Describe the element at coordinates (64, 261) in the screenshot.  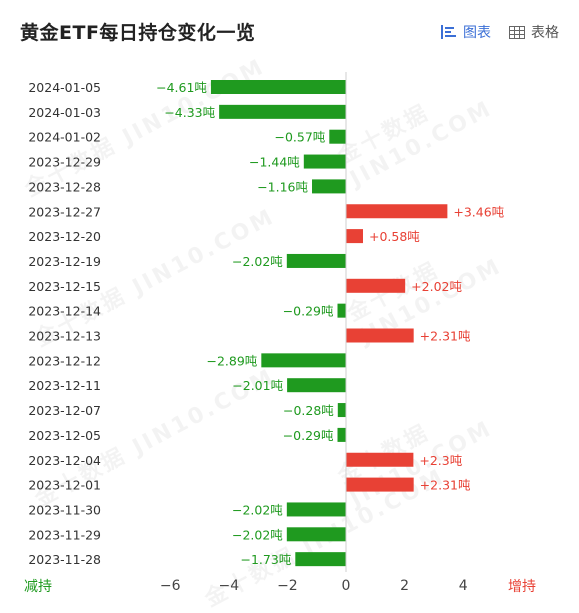
I see `category-label: 2023-12-19` at that location.